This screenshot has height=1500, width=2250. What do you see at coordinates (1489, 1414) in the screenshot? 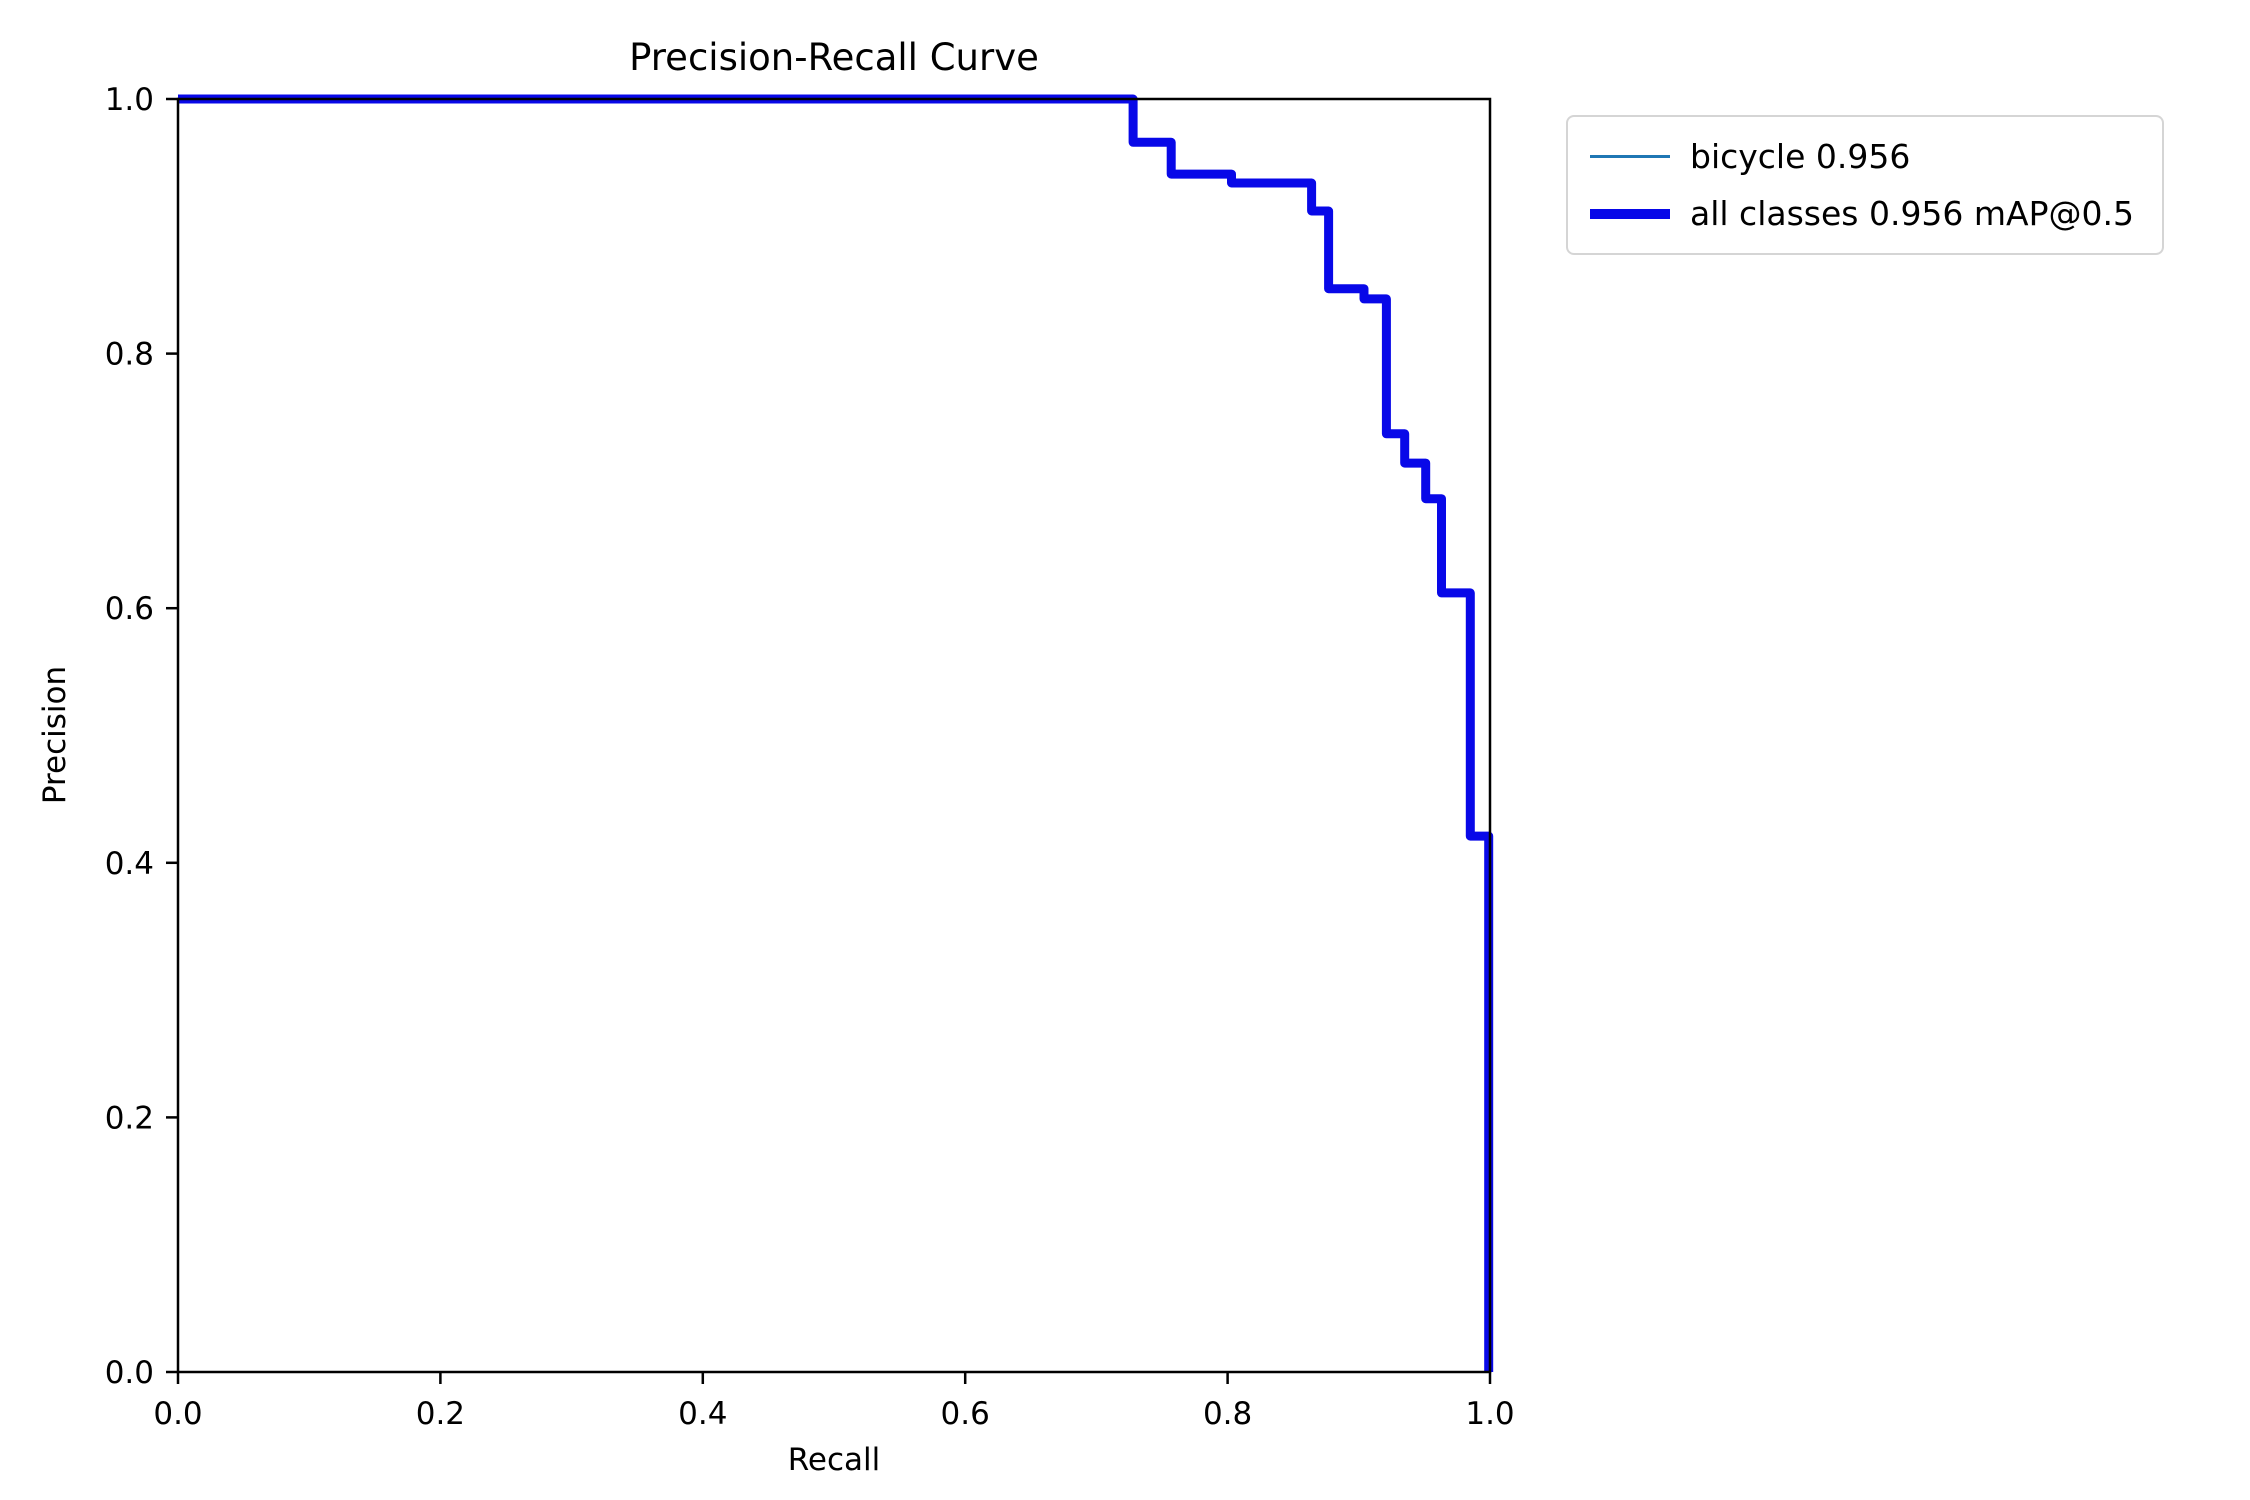
I see `x-tick-label: 1.0` at bounding box center [1489, 1414].